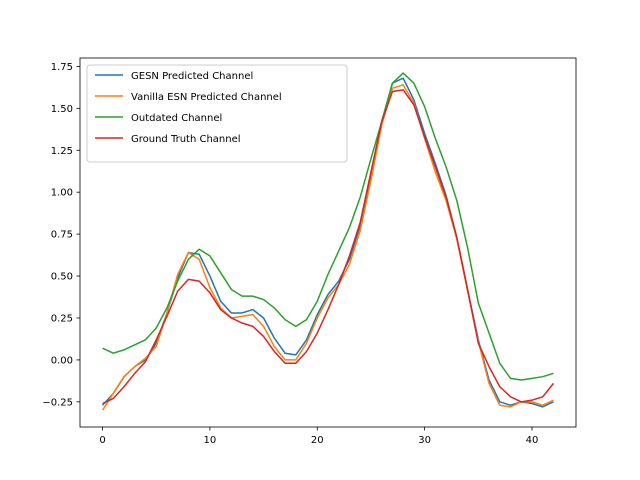 Image resolution: width=640 pixels, height=480 pixels. I want to click on y-tick-label: −0.25, so click(57, 402).